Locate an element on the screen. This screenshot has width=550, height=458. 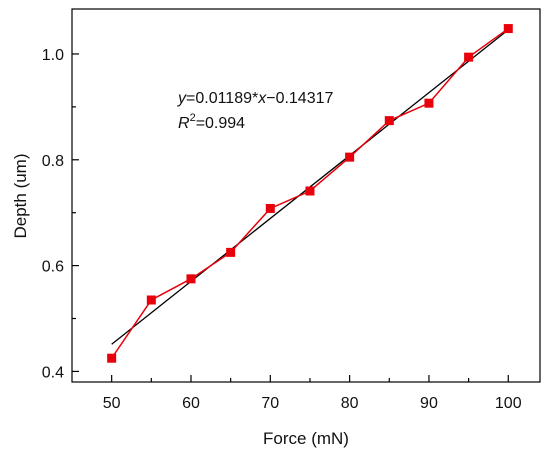
x-axis-title: Force (mN) is located at coordinates (306, 438).